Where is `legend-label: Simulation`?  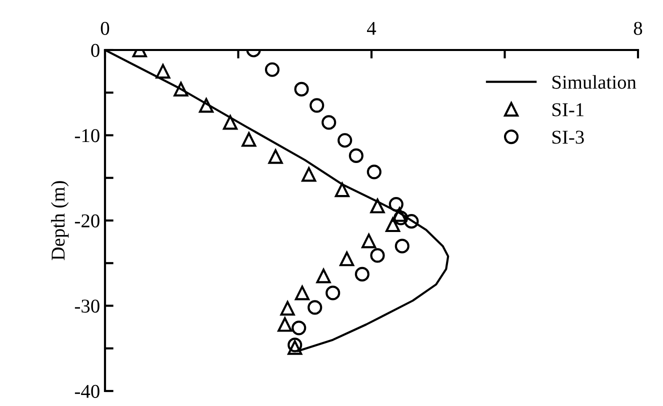
legend-label: Simulation is located at coordinates (594, 82).